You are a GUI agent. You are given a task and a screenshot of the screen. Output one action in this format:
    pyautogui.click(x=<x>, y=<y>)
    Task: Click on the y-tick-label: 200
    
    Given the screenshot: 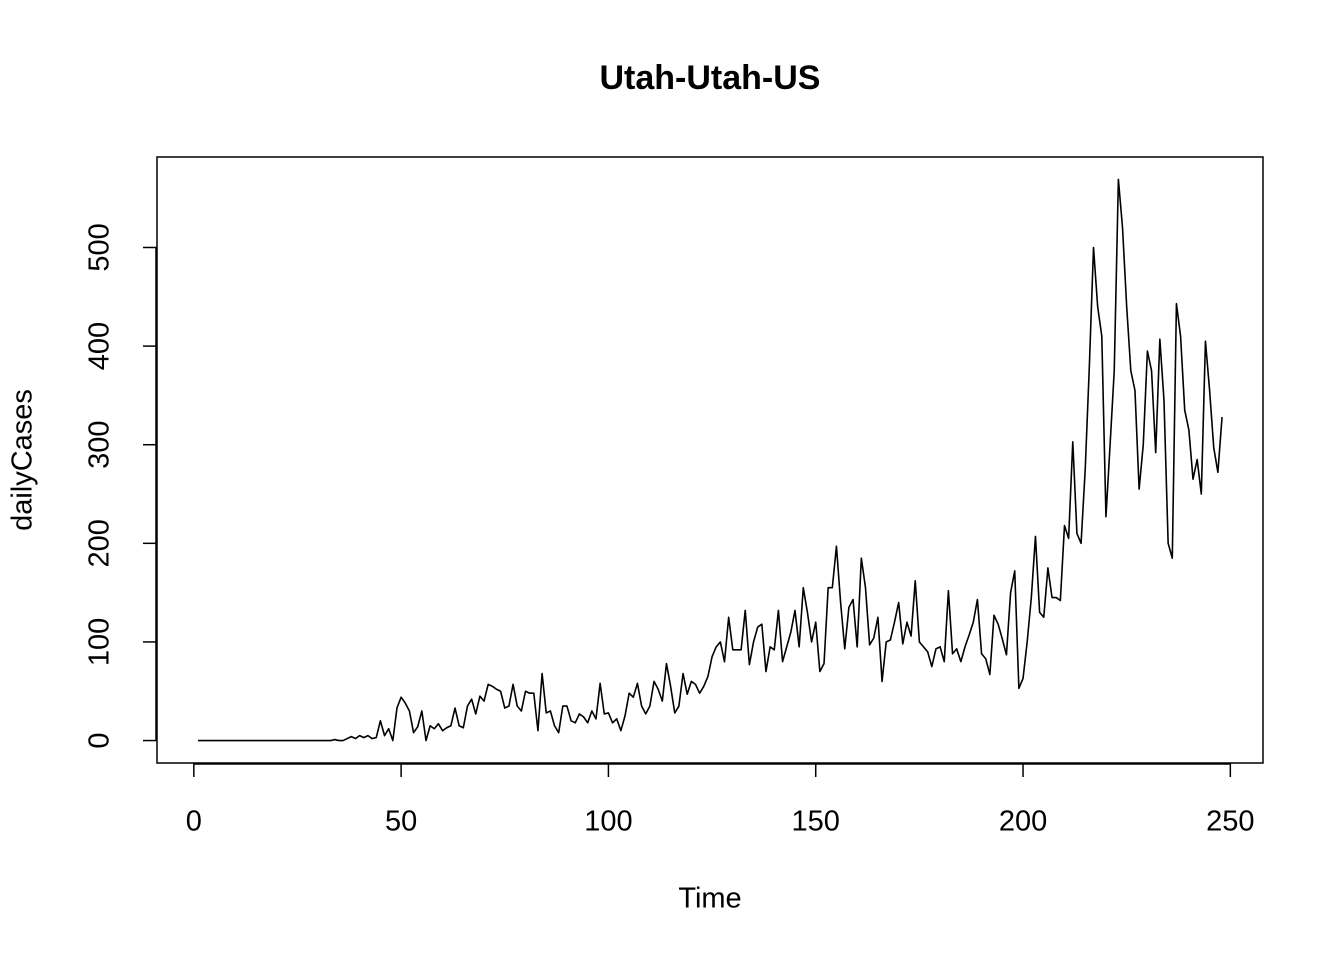 What is the action you would take?
    pyautogui.click(x=100, y=543)
    